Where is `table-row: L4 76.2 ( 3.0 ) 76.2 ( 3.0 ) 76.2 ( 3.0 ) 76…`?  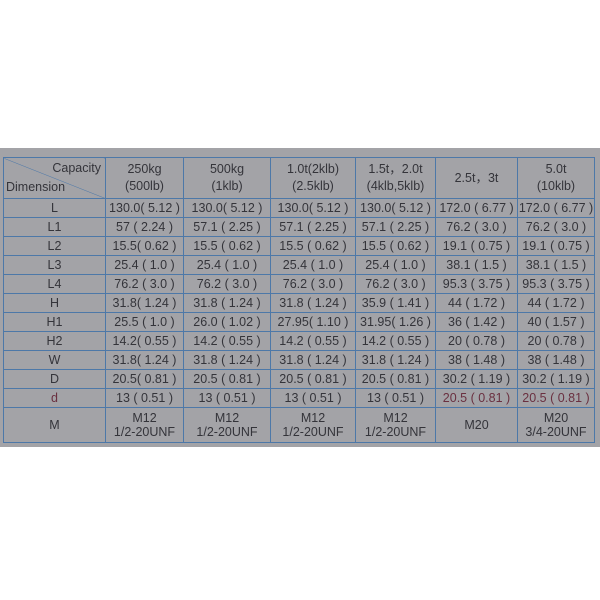 table-row: L4 76.2 ( 3.0 ) 76.2 ( 3.0 ) 76.2 ( 3.0 ) 76… is located at coordinates (299, 284).